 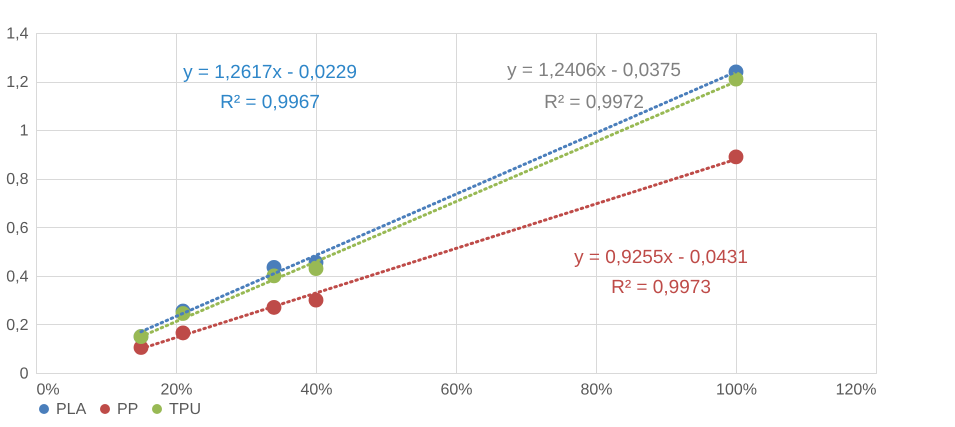 I want to click on x-tick-label: 40%, so click(x=316, y=390).